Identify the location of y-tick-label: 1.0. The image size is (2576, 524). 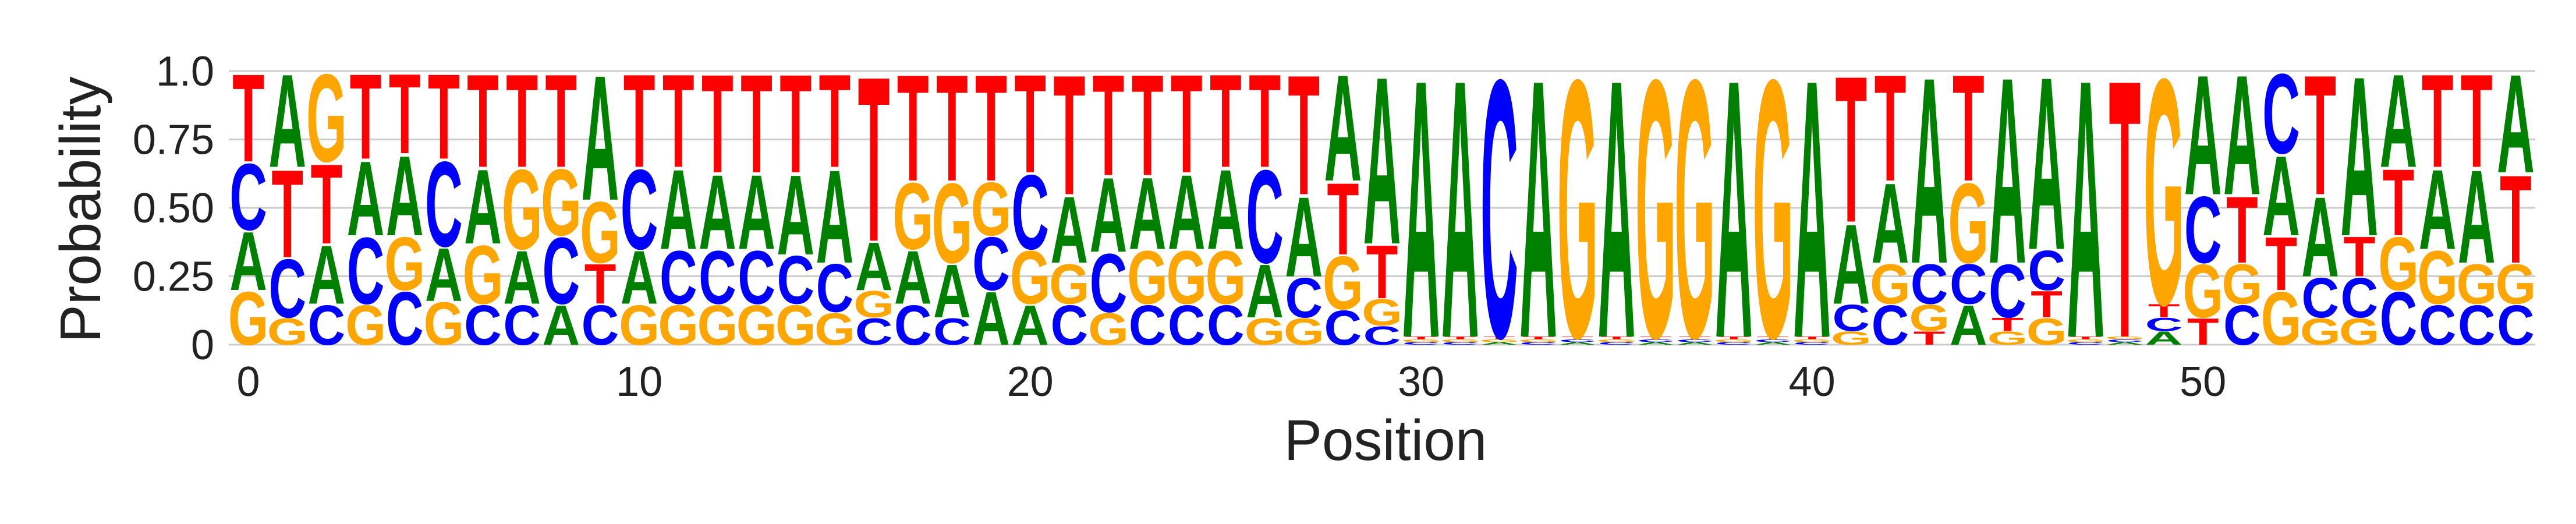
(185, 71).